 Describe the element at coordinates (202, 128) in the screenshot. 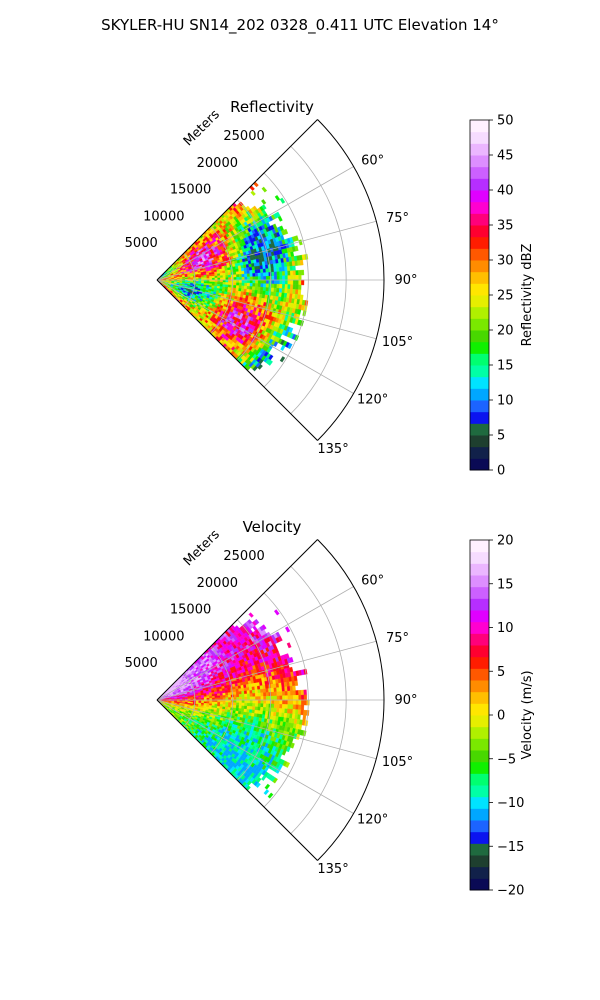

I see `radial-axis-label: Meters` at that location.